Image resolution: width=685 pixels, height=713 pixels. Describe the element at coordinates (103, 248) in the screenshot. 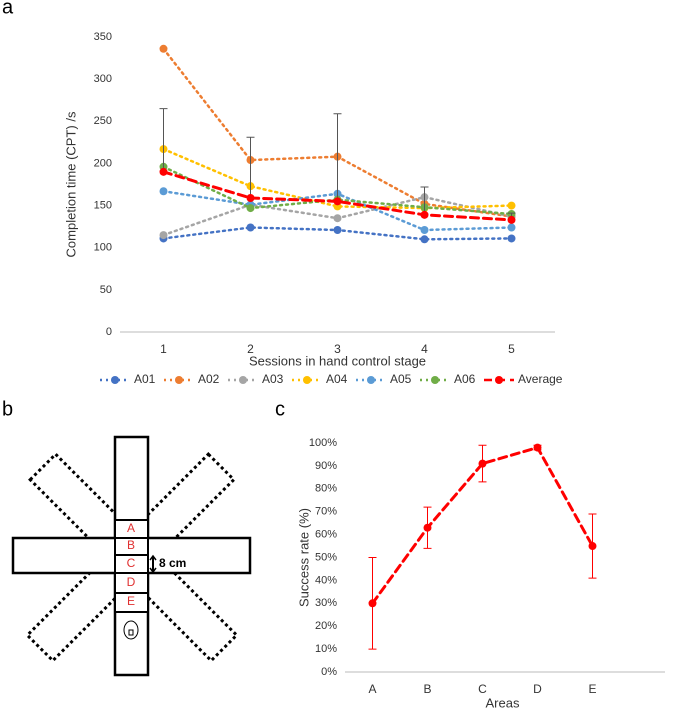

I see `y-tick-label: 100` at that location.